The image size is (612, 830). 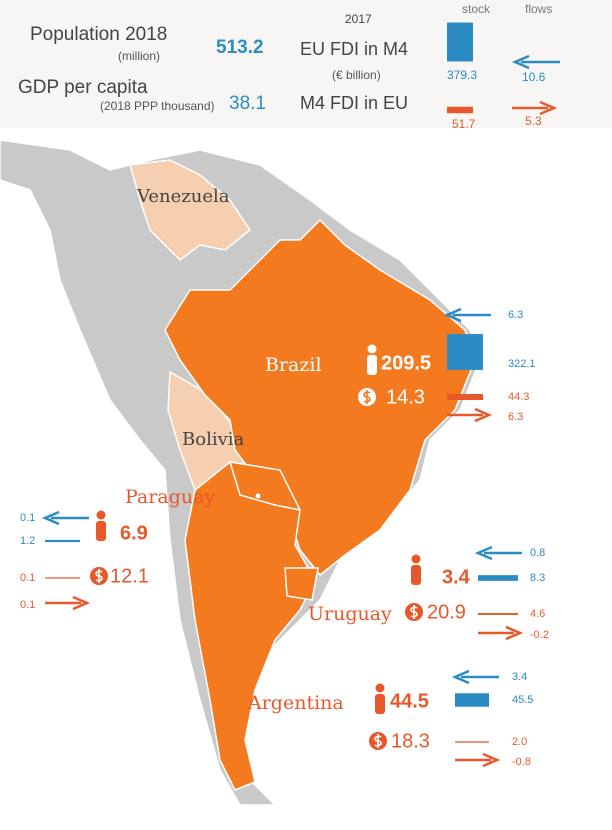 What do you see at coordinates (350, 614) in the screenshot?
I see `country-name: Uruguay` at bounding box center [350, 614].